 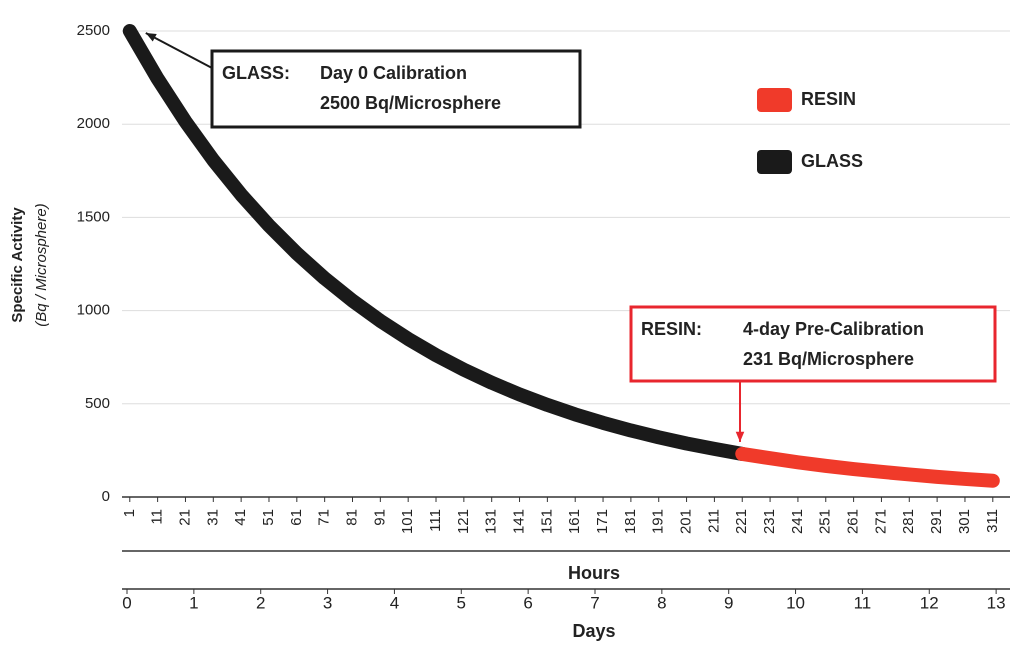 What do you see at coordinates (240, 517) in the screenshot?
I see `x-tick-label: 41` at bounding box center [240, 517].